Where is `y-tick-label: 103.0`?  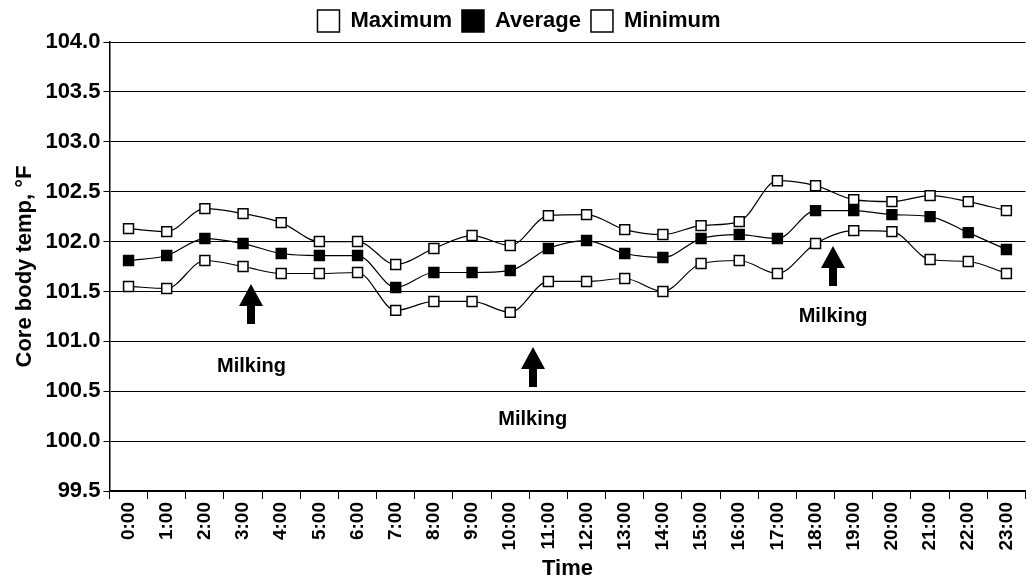
y-tick-label: 103.0 is located at coordinates (73, 140).